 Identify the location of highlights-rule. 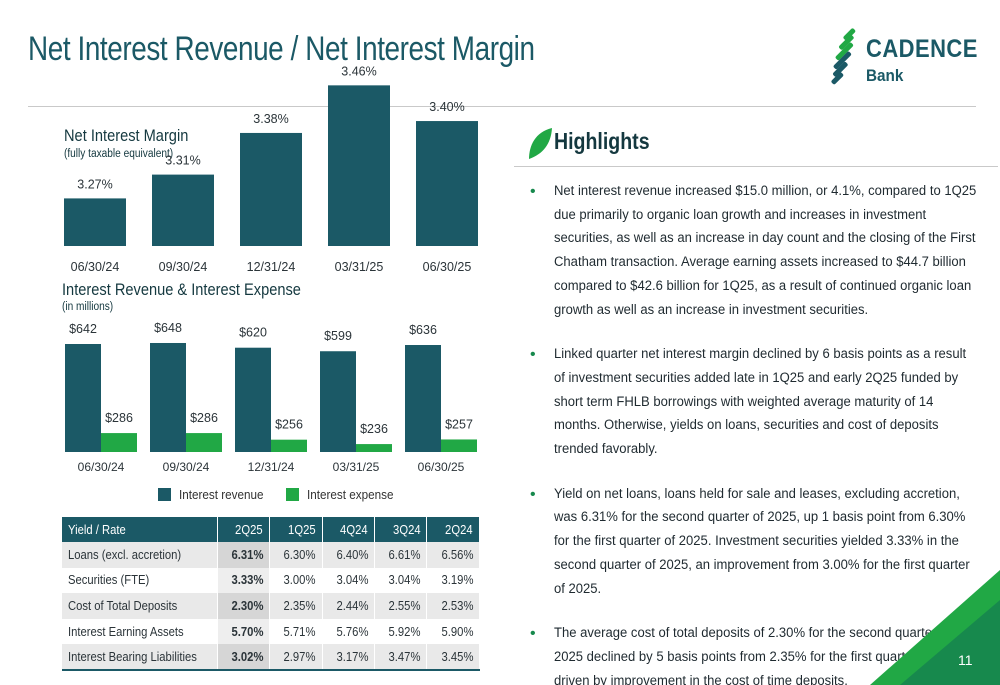
(756, 166).